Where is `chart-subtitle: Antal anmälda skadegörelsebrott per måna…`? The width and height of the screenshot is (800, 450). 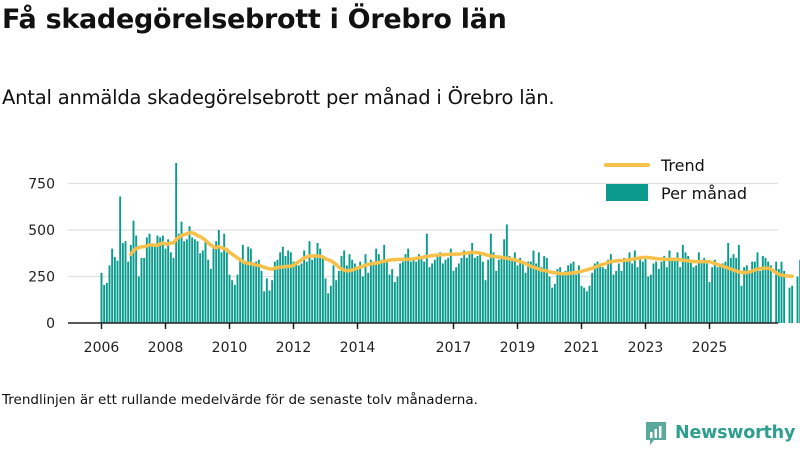
chart-subtitle: Antal anmälda skadegörelsebrott per måna… is located at coordinates (278, 97).